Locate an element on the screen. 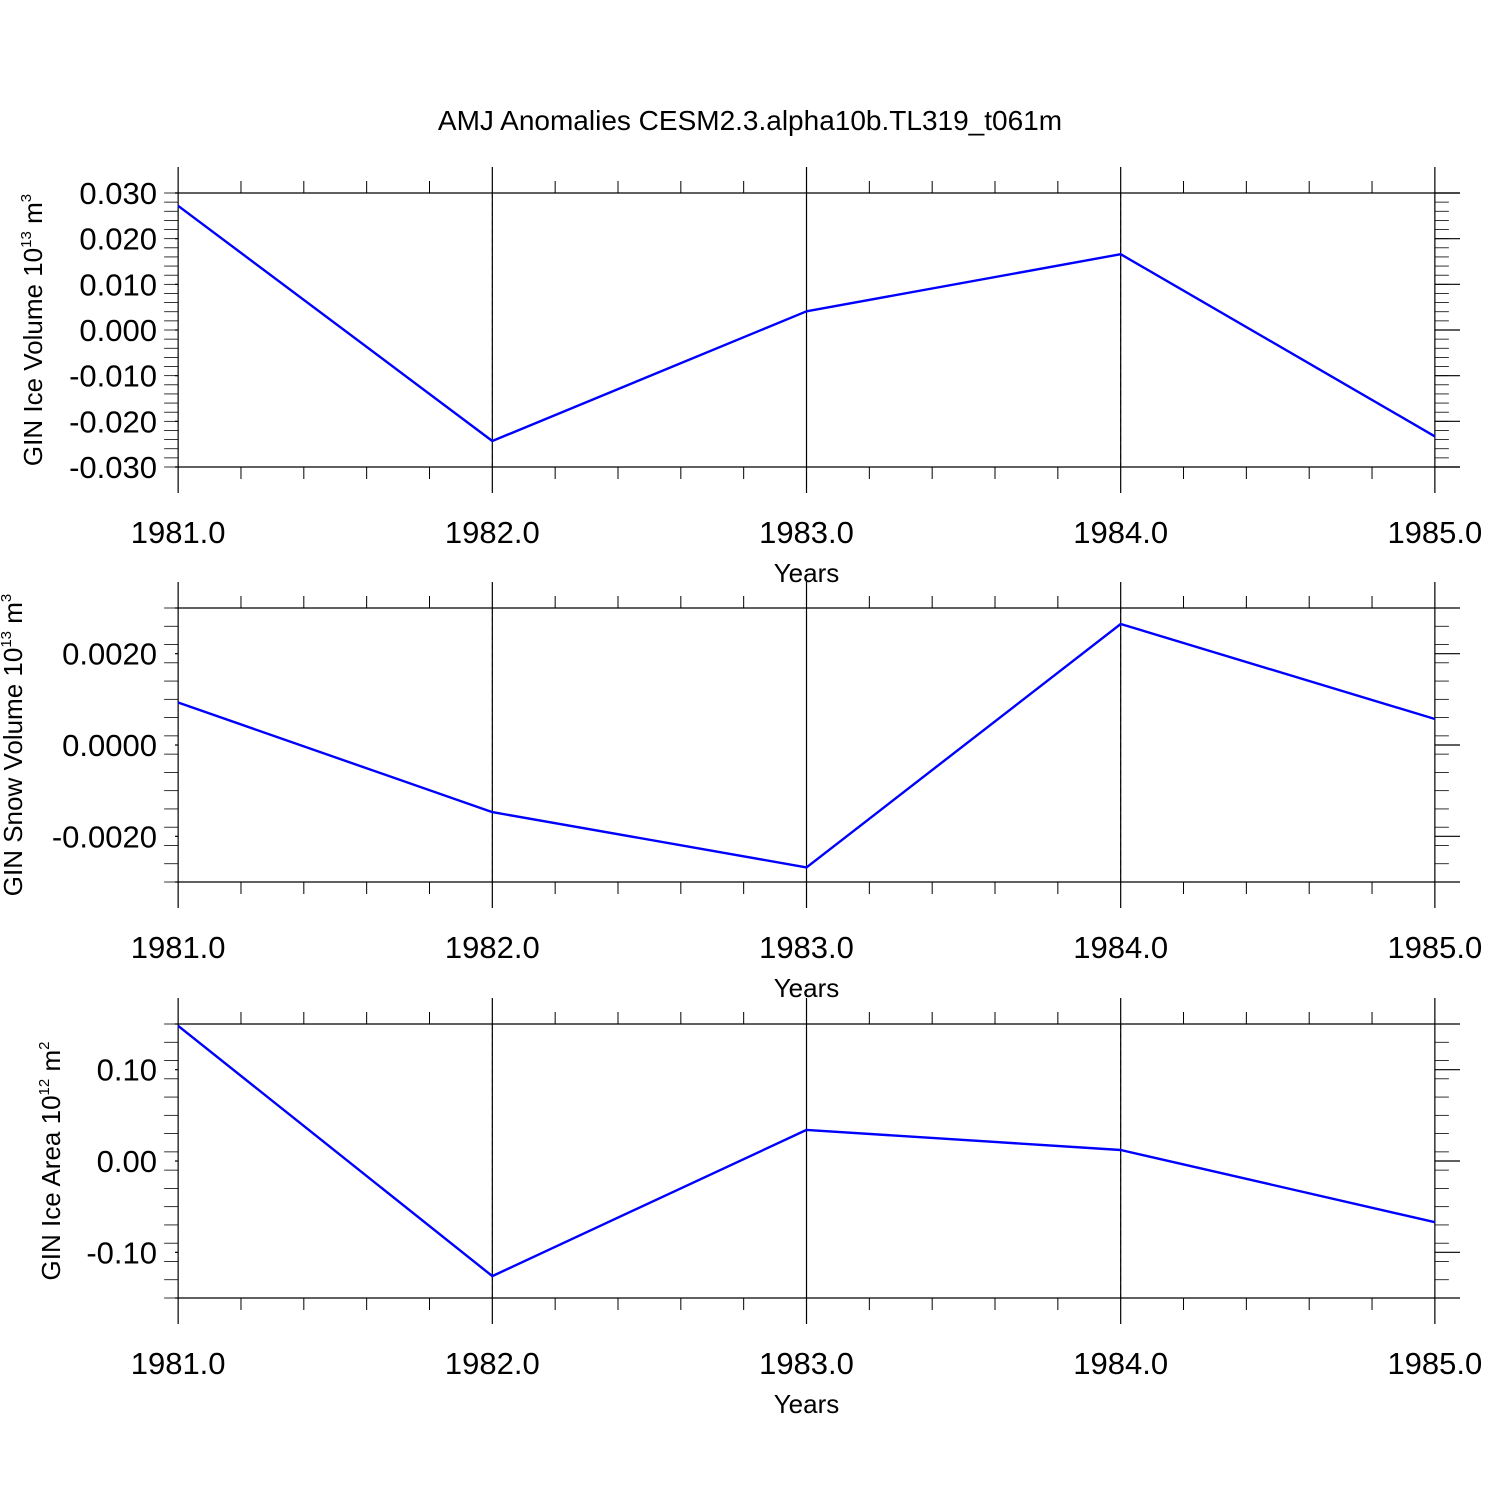 The height and width of the screenshot is (1500, 1500). y-tick-label: 0.000 is located at coordinates (118, 330).